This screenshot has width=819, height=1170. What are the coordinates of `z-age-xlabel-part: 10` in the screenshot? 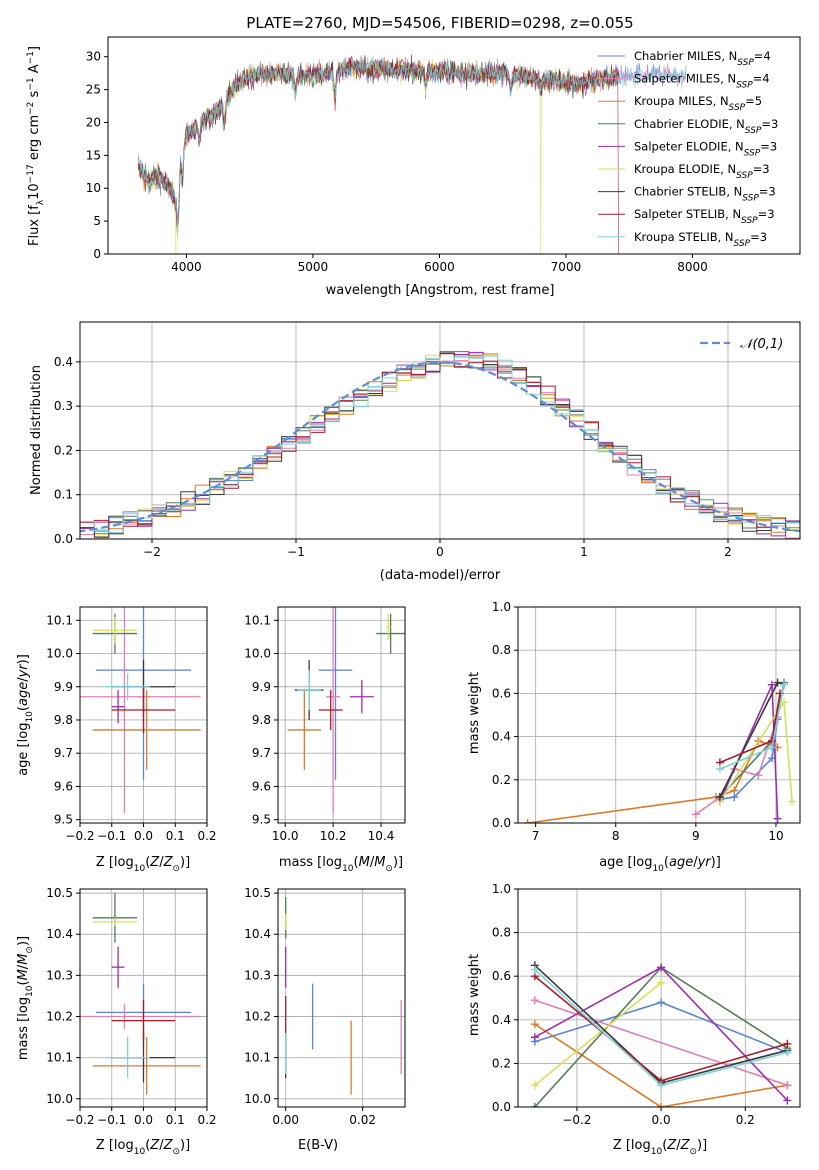 It's located at (140, 869).